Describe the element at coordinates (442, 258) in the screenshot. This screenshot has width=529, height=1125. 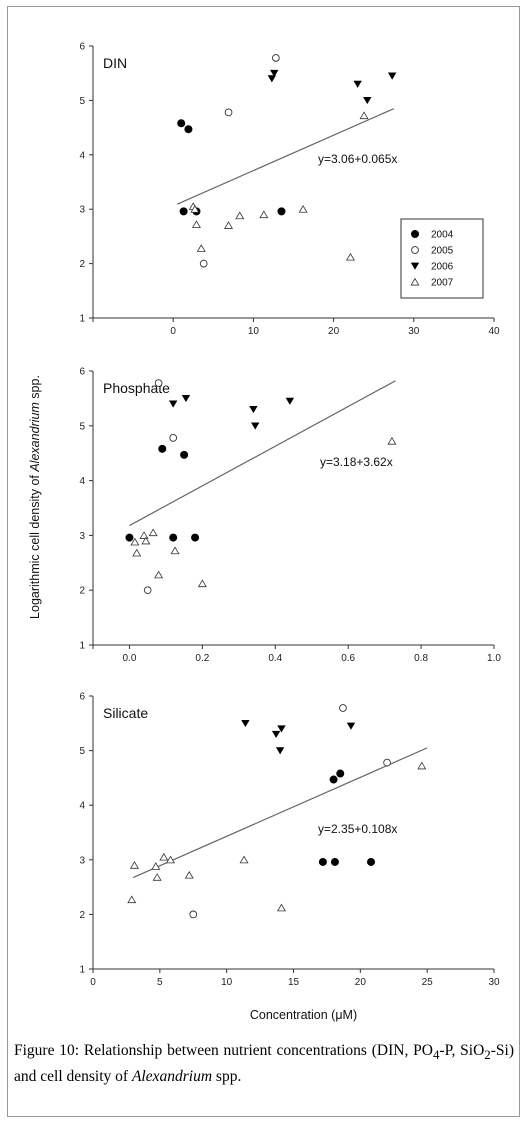
I see `legend: 2004 2005 2006 2007` at that location.